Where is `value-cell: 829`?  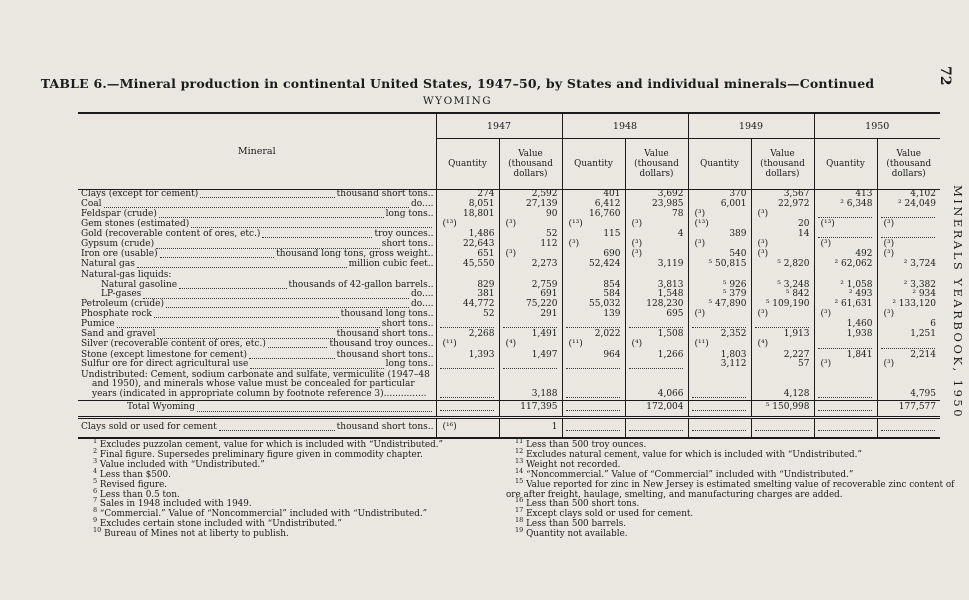 value-cell: 829 is located at coordinates (467, 285).